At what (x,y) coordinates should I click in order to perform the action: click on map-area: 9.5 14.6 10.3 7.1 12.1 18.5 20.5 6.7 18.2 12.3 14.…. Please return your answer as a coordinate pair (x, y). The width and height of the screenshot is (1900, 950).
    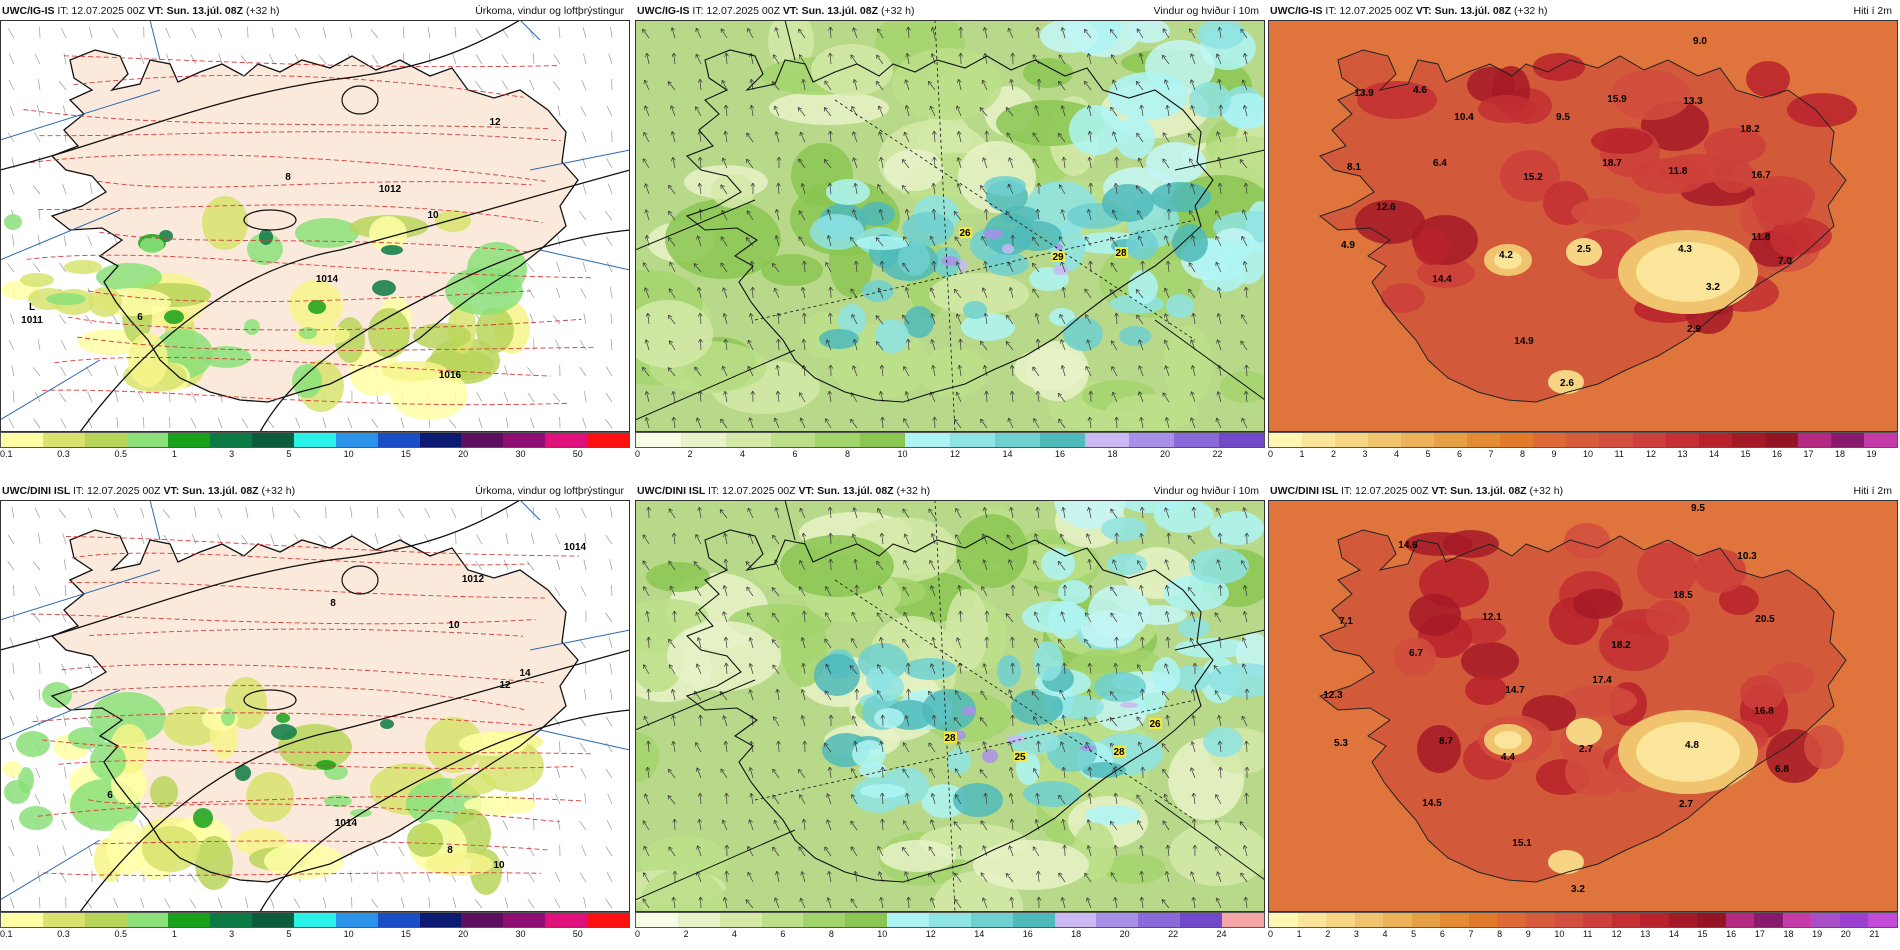
    Looking at the image, I should click on (1583, 706).